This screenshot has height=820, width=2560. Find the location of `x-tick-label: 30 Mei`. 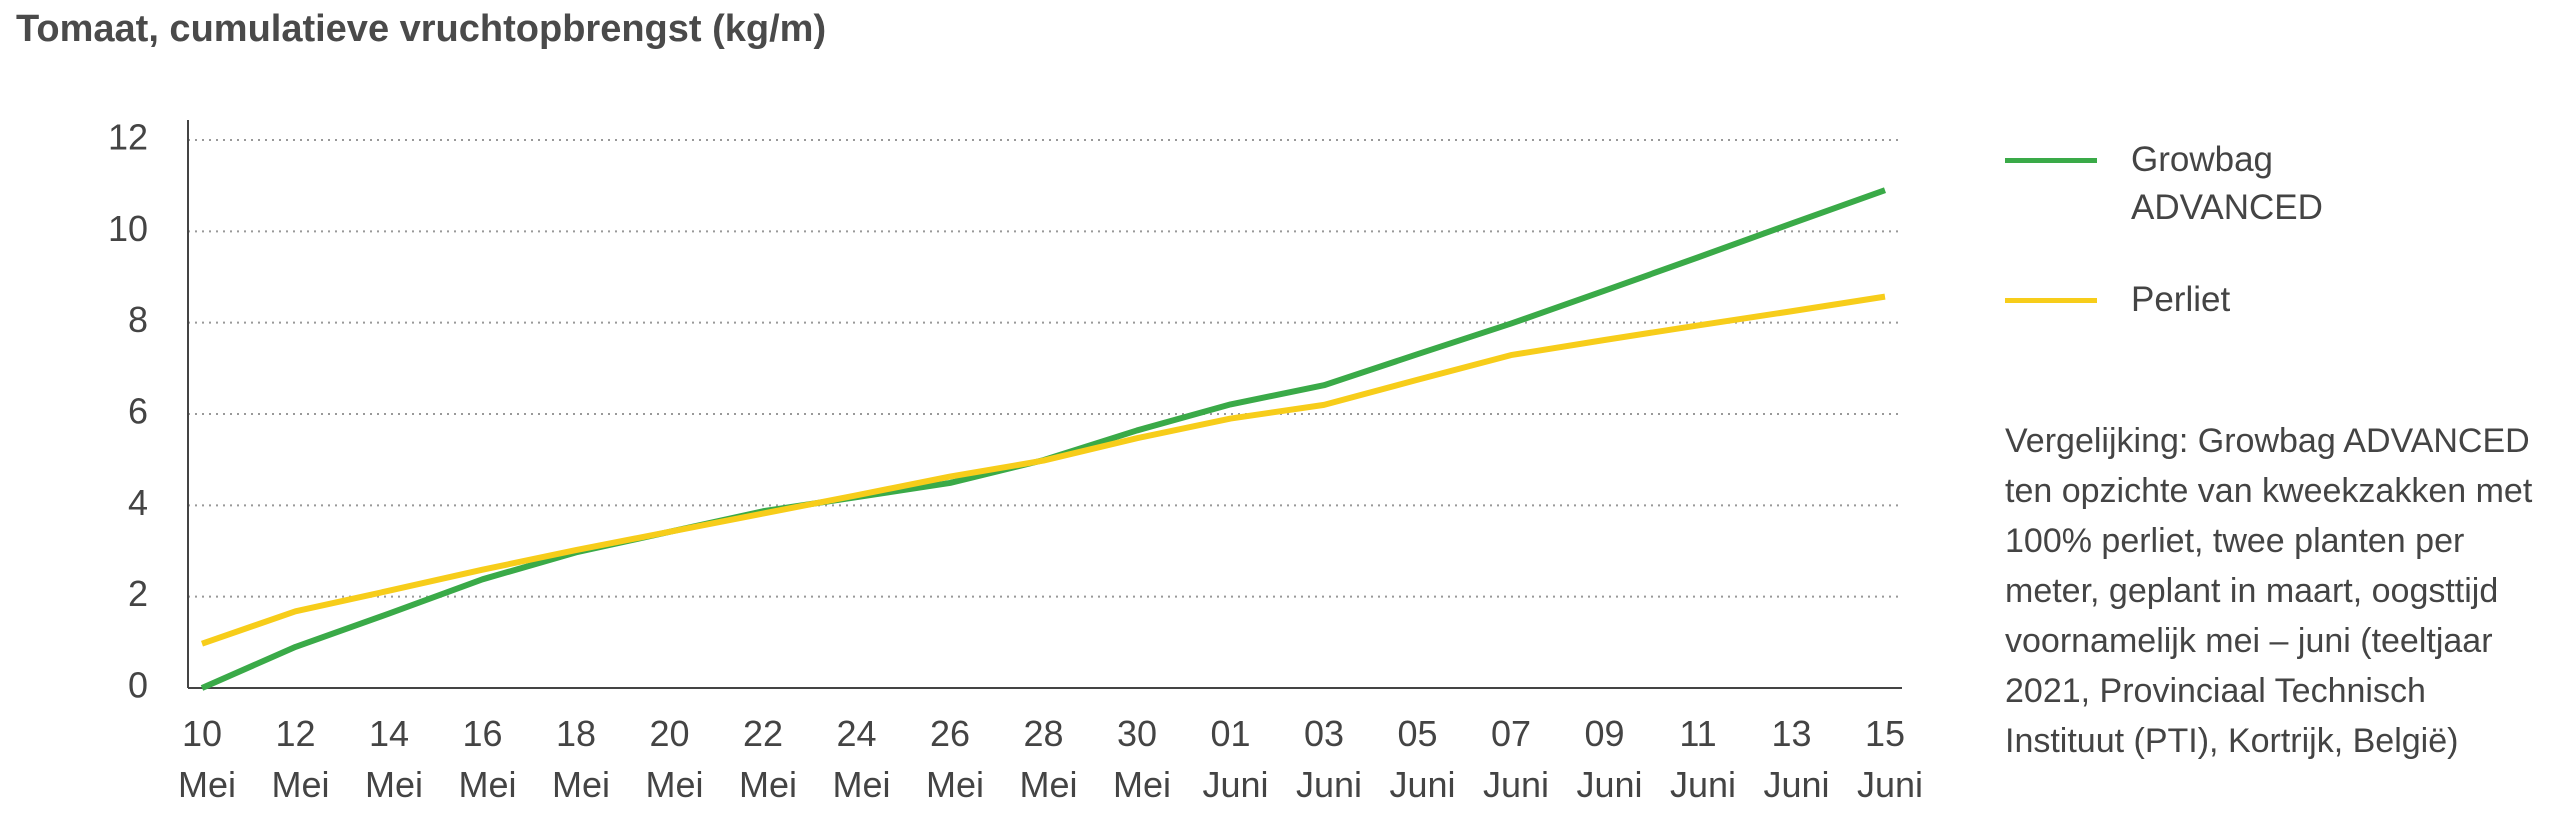

x-tick-label: 30 Mei is located at coordinates (1137, 759).